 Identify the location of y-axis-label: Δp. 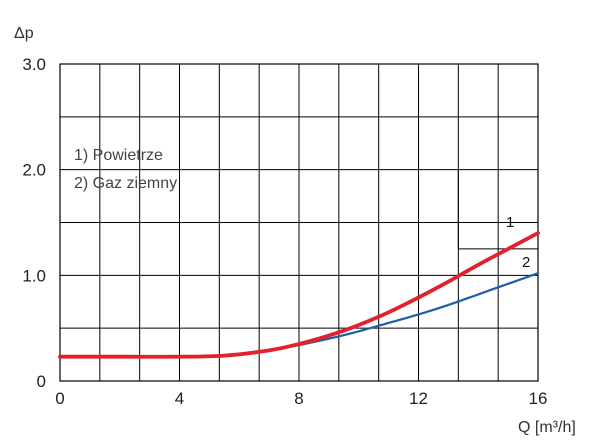
(24, 33).